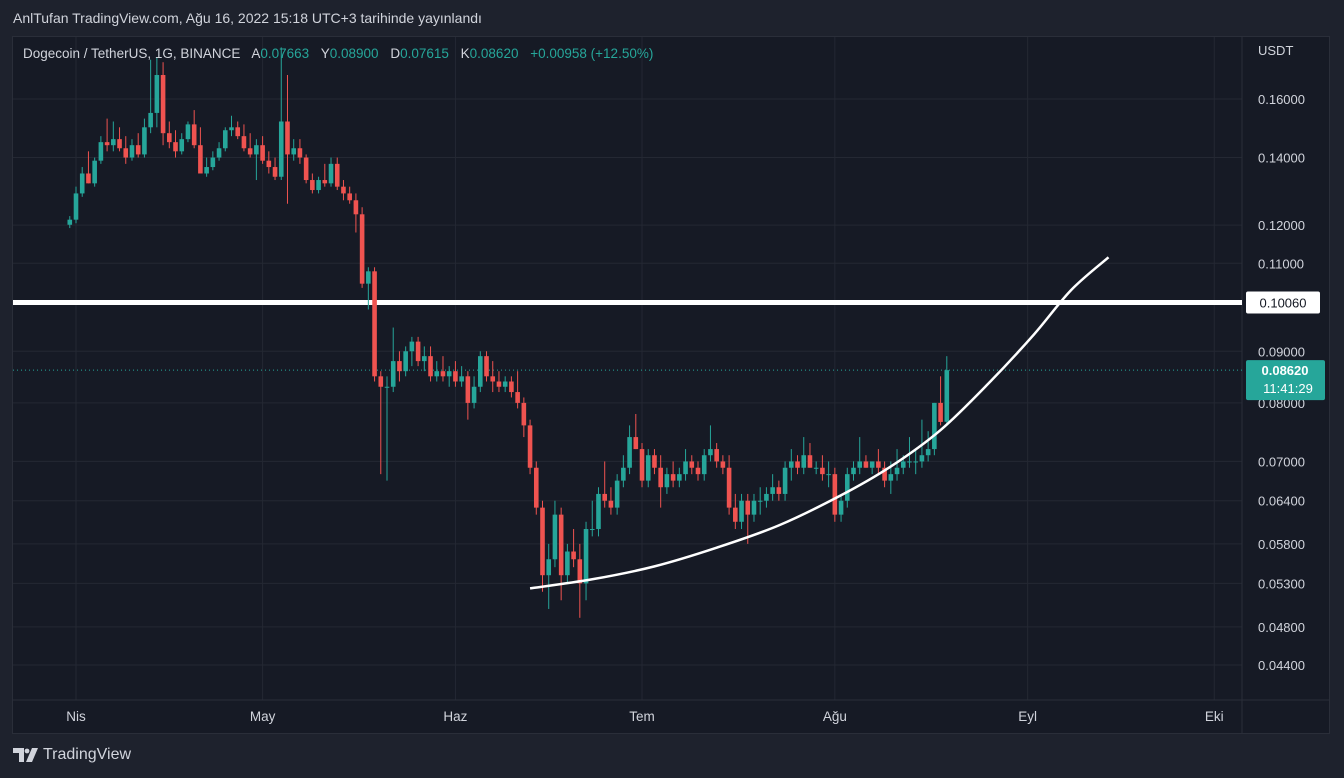  I want to click on y-tick-label: 0.04800, so click(1281, 627).